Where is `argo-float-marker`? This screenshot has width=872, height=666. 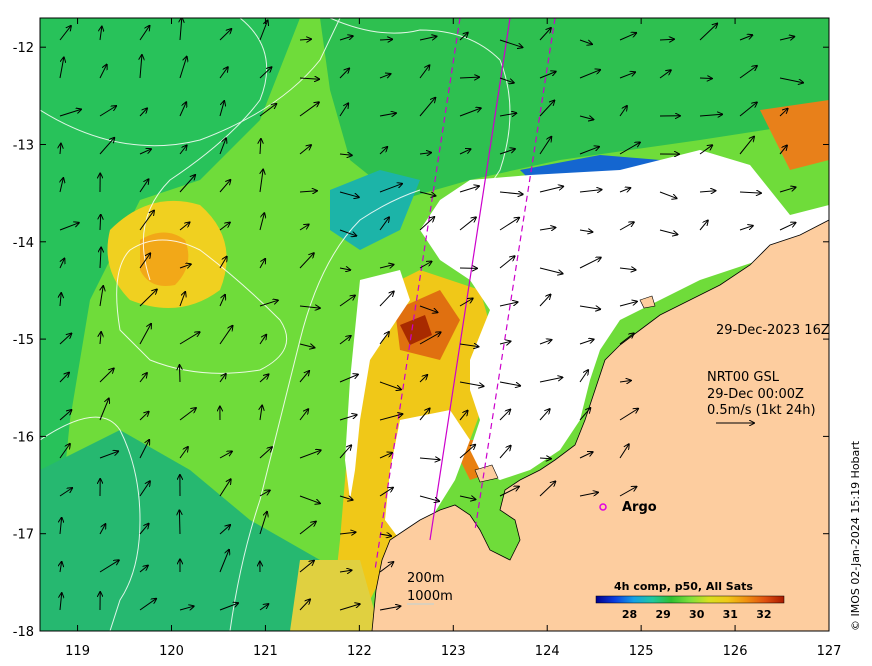
argo-float-marker is located at coordinates (603, 507).